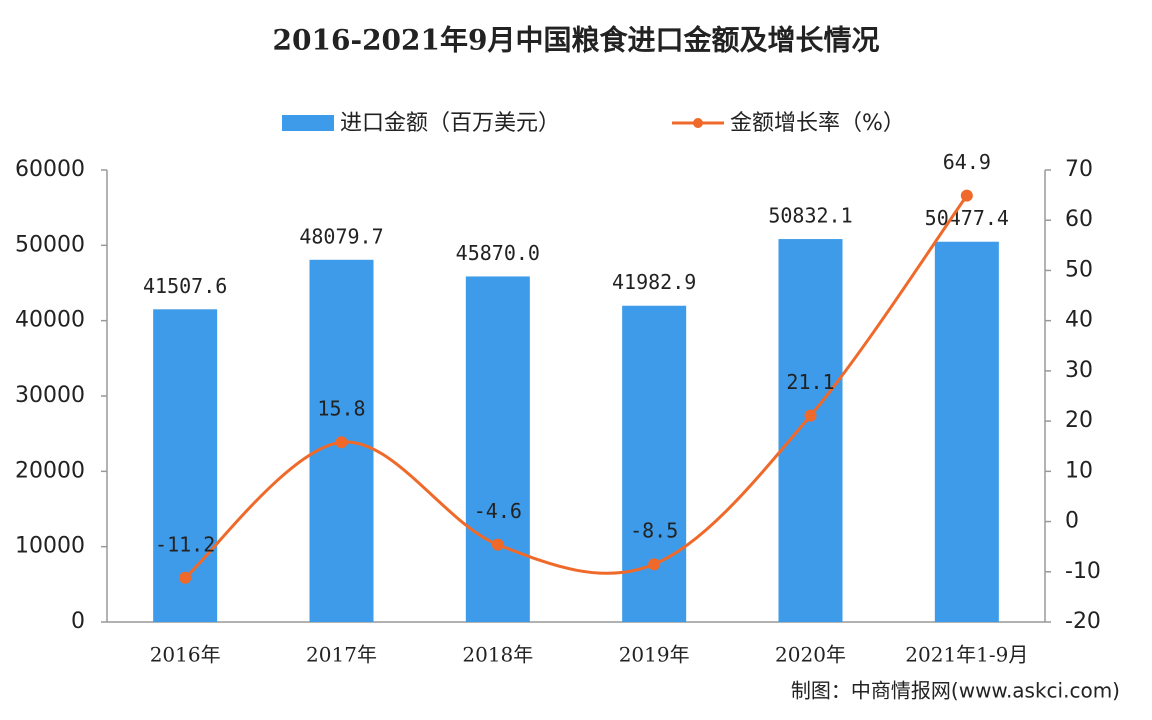  I want to click on legend-label: 进口金额（百万美元）, so click(450, 123).